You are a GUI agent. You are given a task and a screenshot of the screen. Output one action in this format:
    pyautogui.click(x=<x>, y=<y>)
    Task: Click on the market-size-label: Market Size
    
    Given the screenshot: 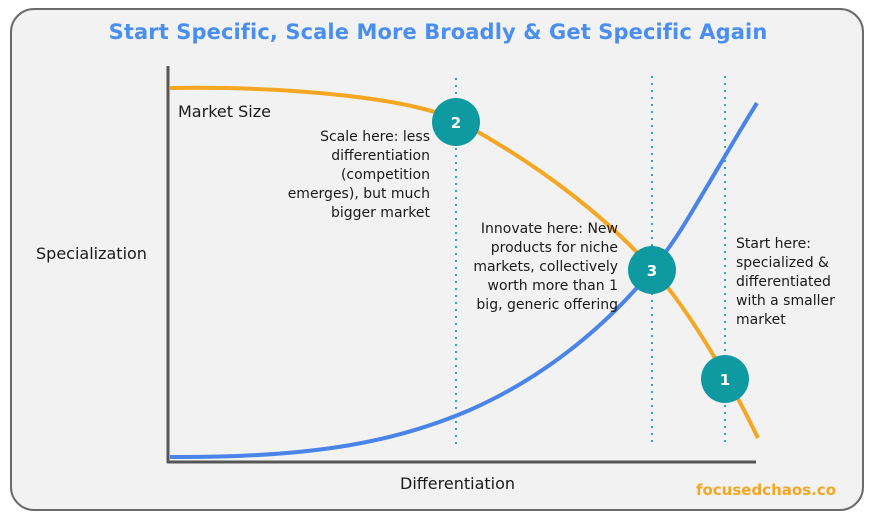 What is the action you would take?
    pyautogui.click(x=224, y=111)
    